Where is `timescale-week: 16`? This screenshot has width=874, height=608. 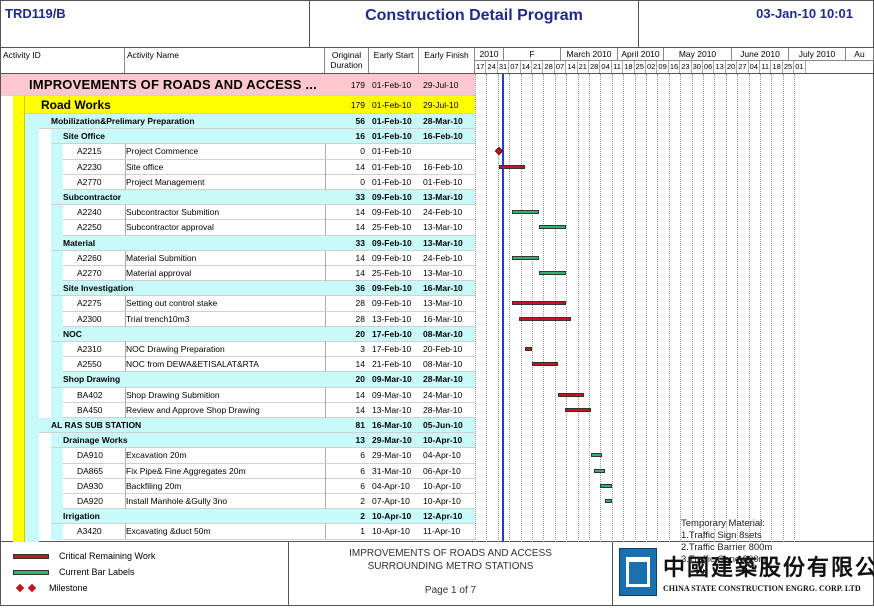 timescale-week: 16 is located at coordinates (675, 67).